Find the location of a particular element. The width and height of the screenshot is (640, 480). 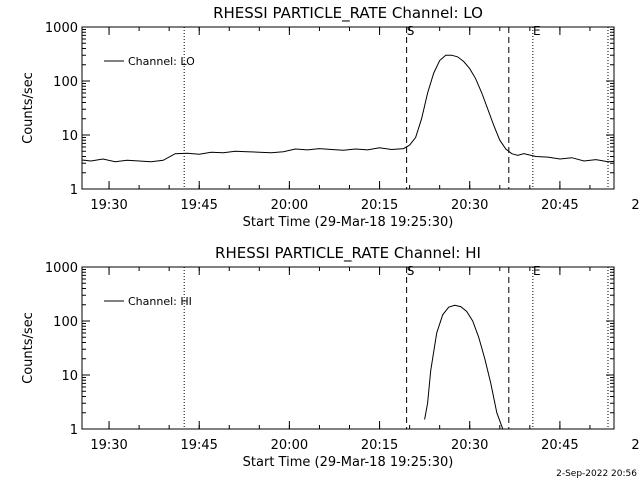

legend-label: Channel: HI is located at coordinates (160, 301).